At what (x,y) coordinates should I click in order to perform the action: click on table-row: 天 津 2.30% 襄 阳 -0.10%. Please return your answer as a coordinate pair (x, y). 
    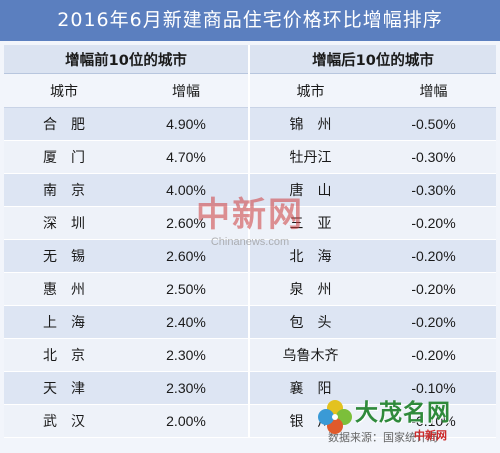
    Looking at the image, I should click on (250, 388).